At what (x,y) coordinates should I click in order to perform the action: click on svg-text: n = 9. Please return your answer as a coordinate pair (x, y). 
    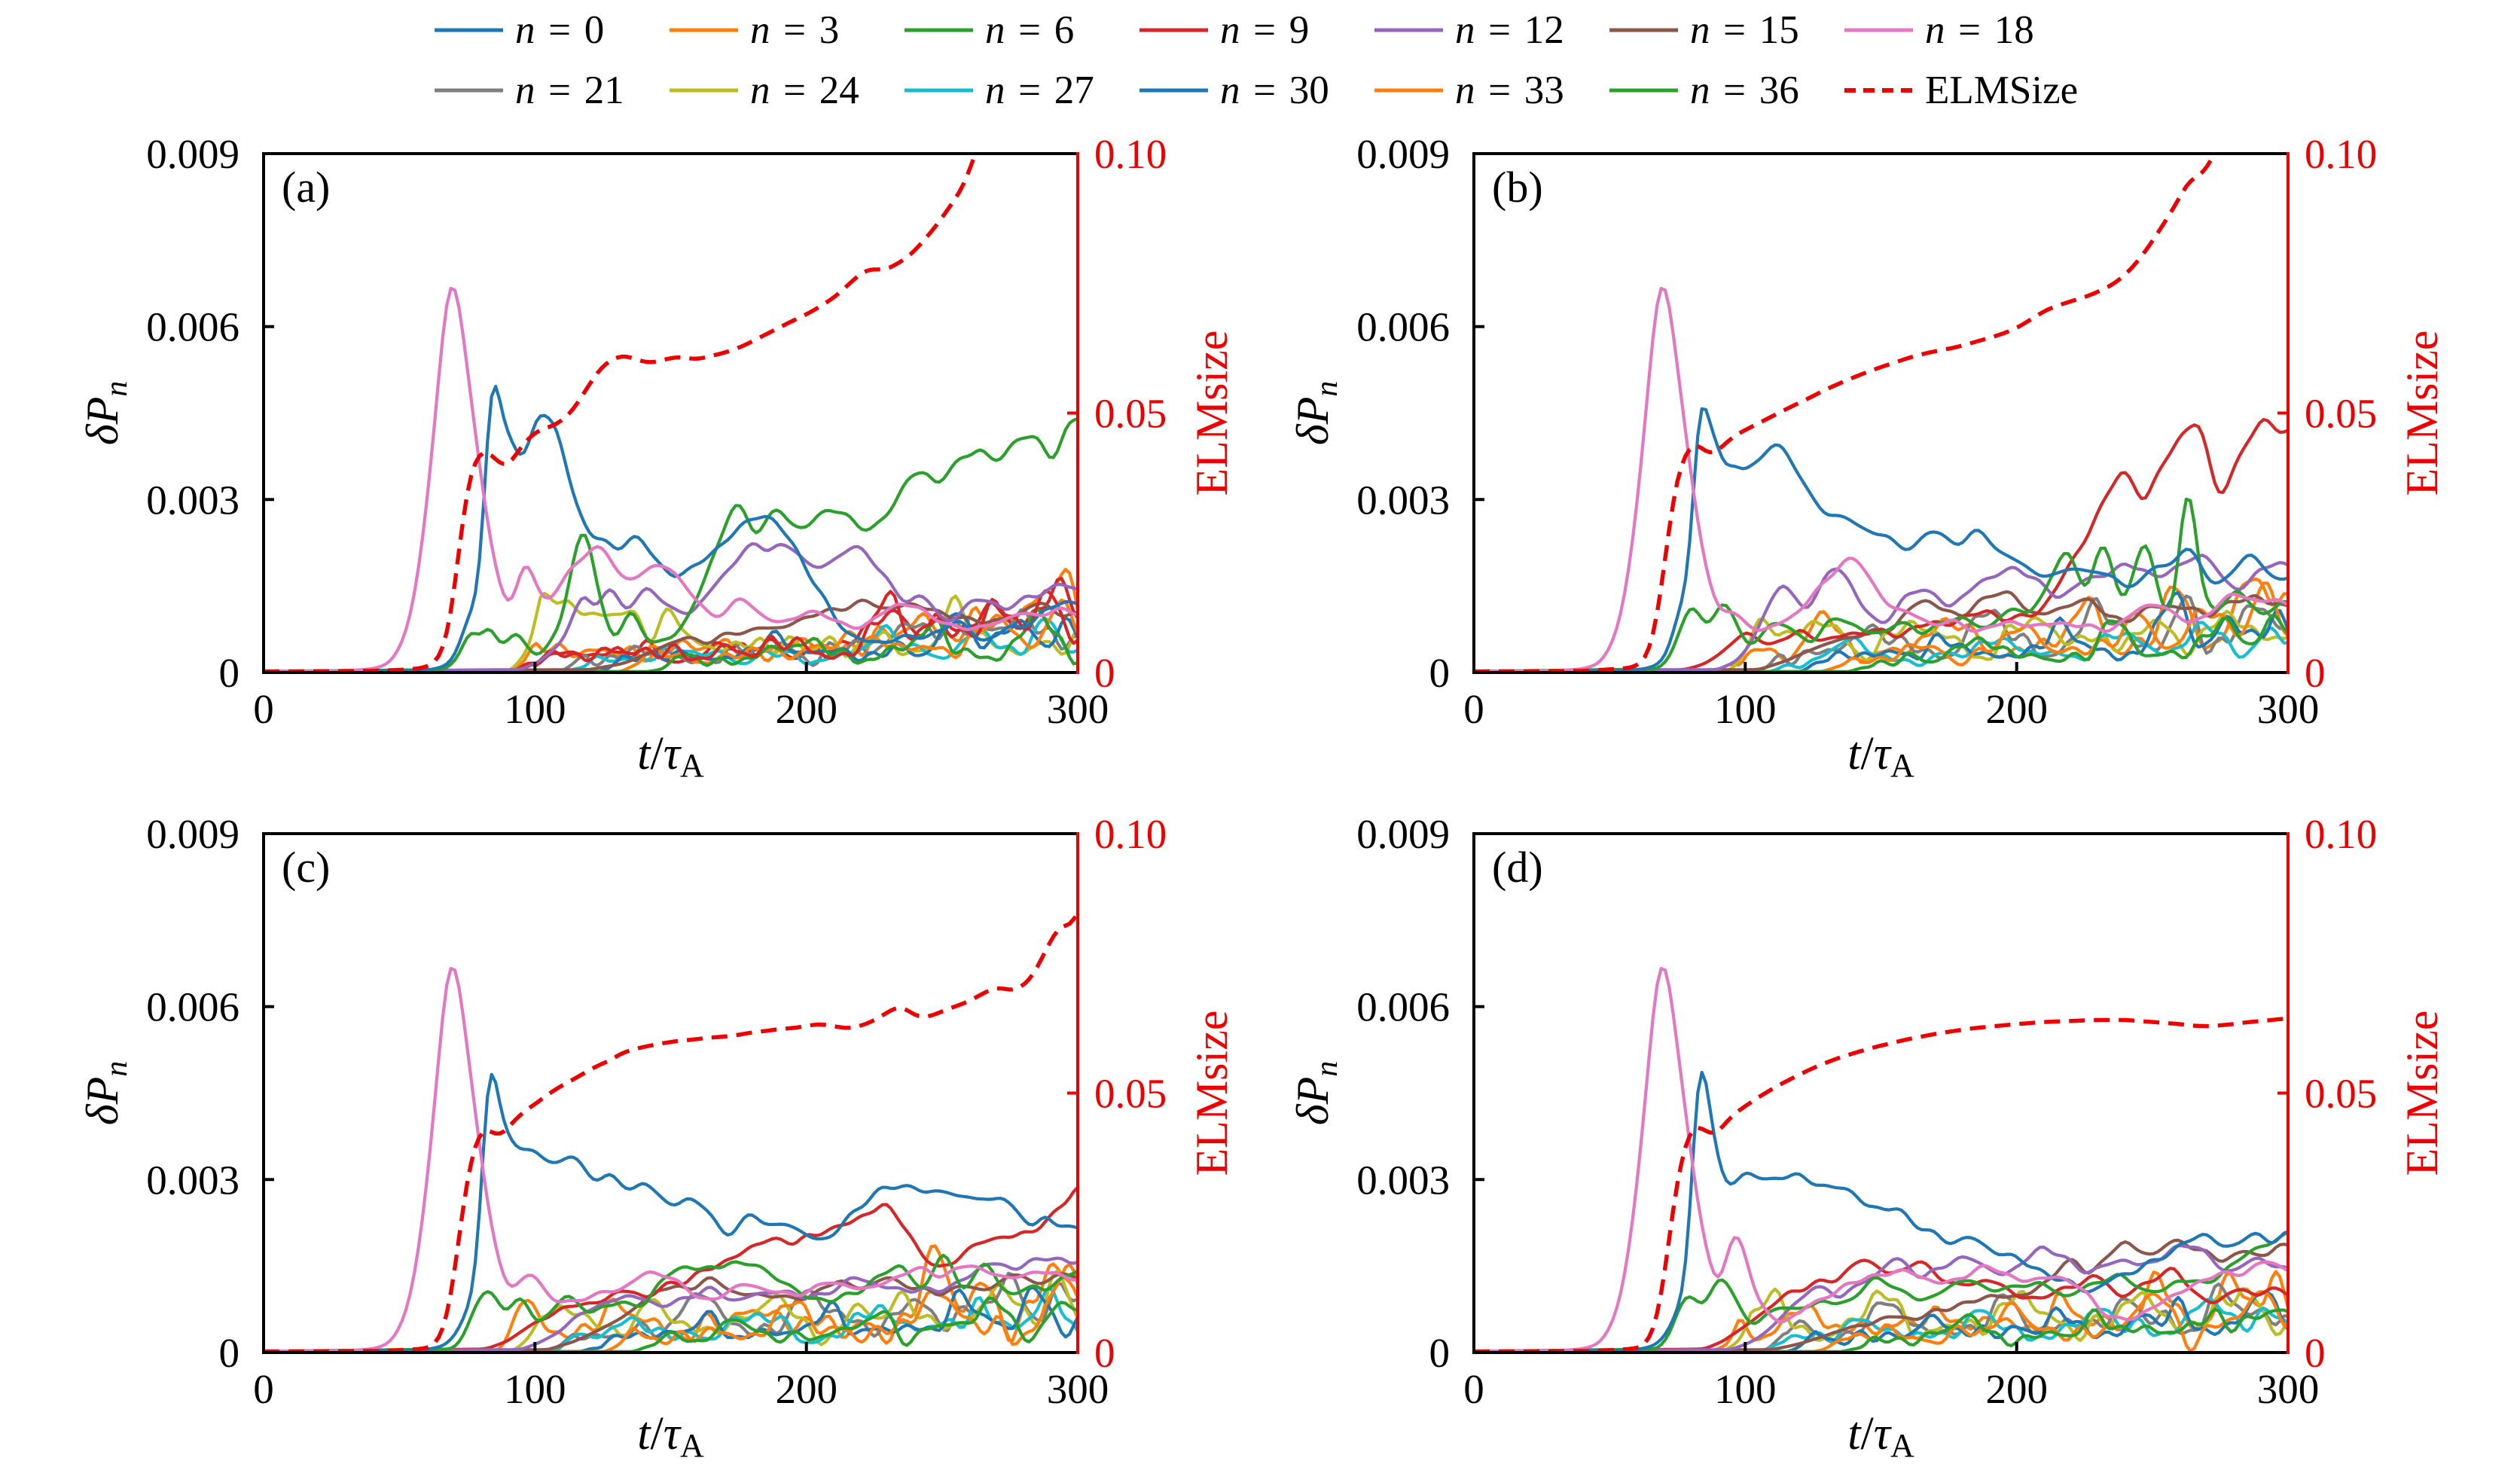
    Looking at the image, I should click on (1264, 30).